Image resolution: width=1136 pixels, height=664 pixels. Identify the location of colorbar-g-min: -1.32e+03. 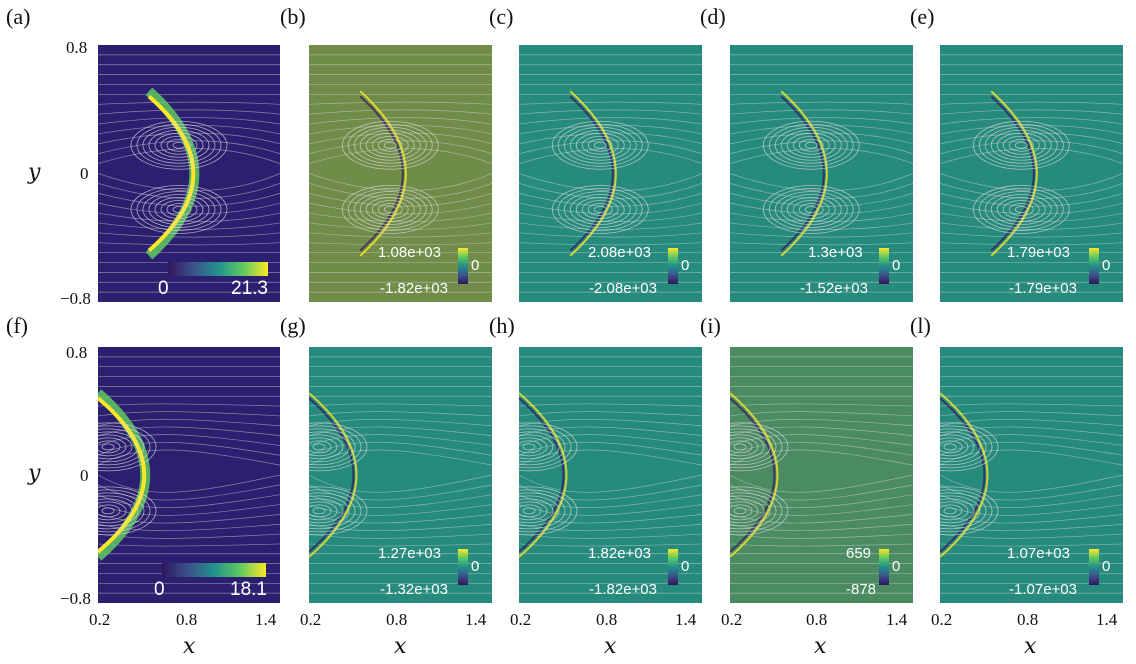
(414, 589).